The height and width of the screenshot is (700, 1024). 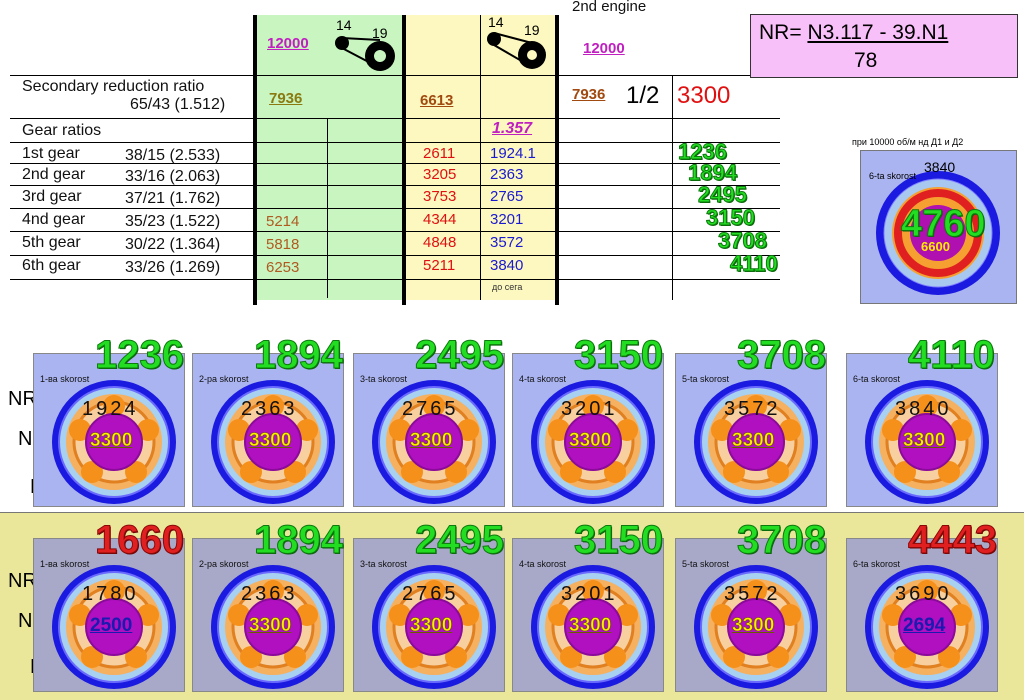 What do you see at coordinates (51, 242) in the screenshot?
I see `gear-name: 5th gear` at bounding box center [51, 242].